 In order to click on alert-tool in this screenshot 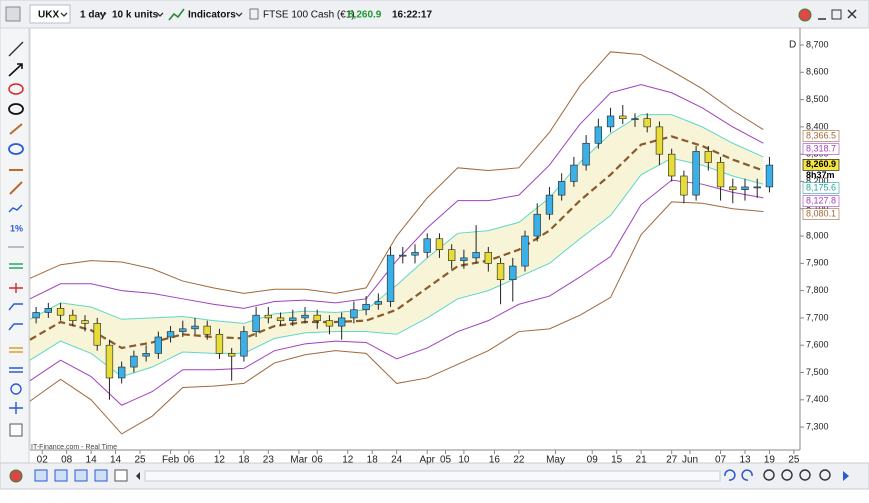, I will do `click(16, 389)`.